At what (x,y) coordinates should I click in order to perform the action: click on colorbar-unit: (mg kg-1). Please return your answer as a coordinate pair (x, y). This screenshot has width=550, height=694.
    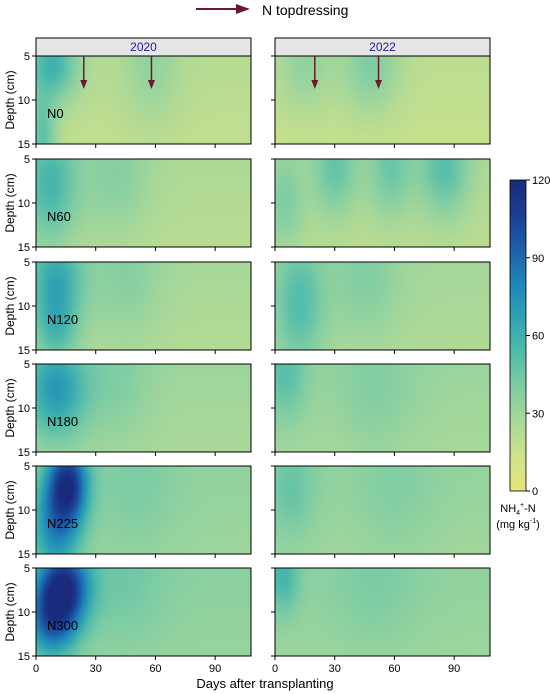
    Looking at the image, I should click on (518, 524).